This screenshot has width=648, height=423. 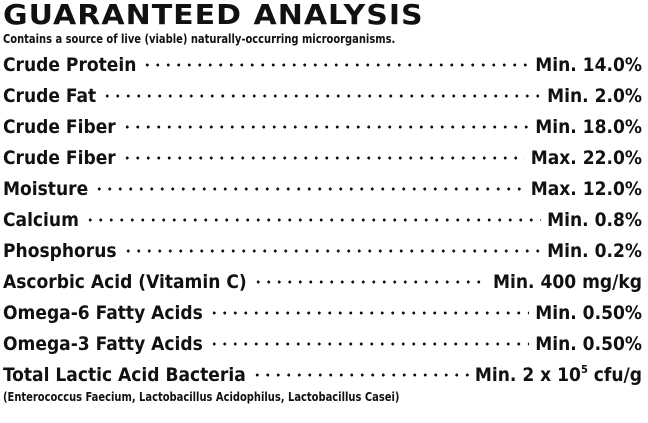 I want to click on row-label: Omega-6 Fatty Acids, so click(x=103, y=313).